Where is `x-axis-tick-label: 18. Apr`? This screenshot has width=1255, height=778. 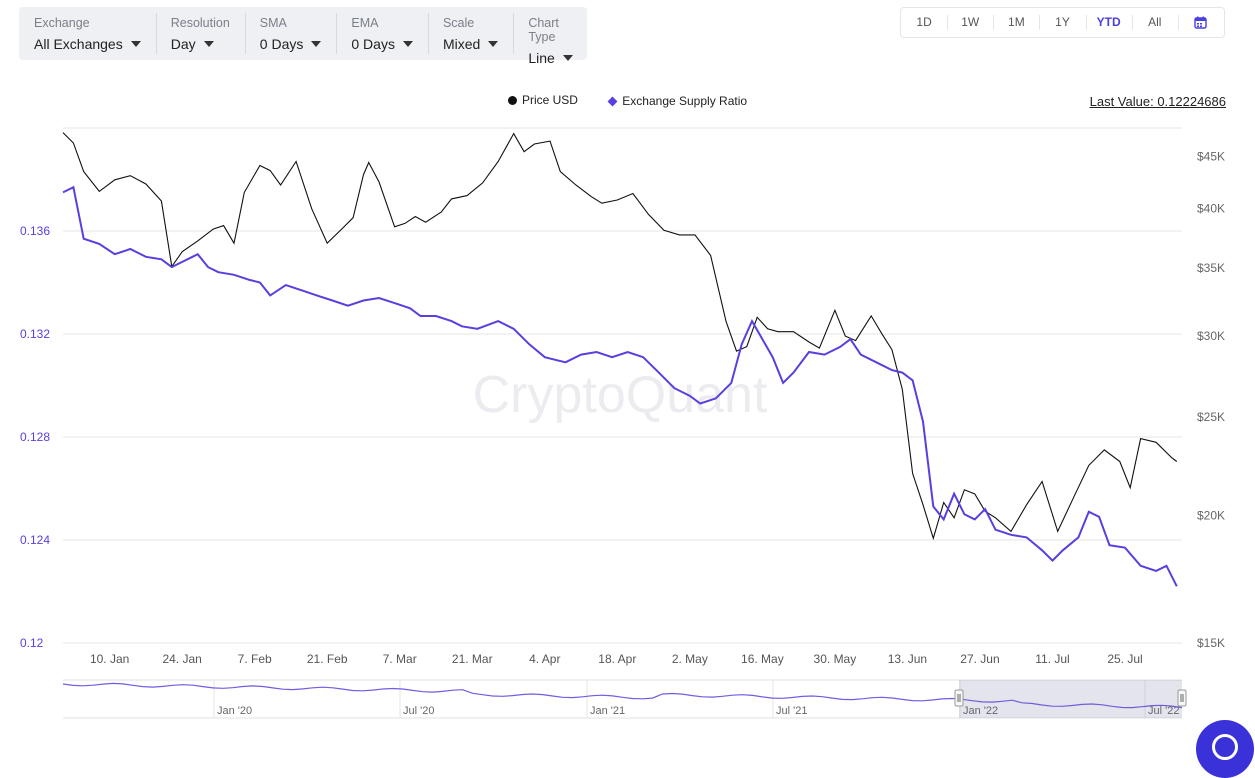 x-axis-tick-label: 18. Apr is located at coordinates (617, 659).